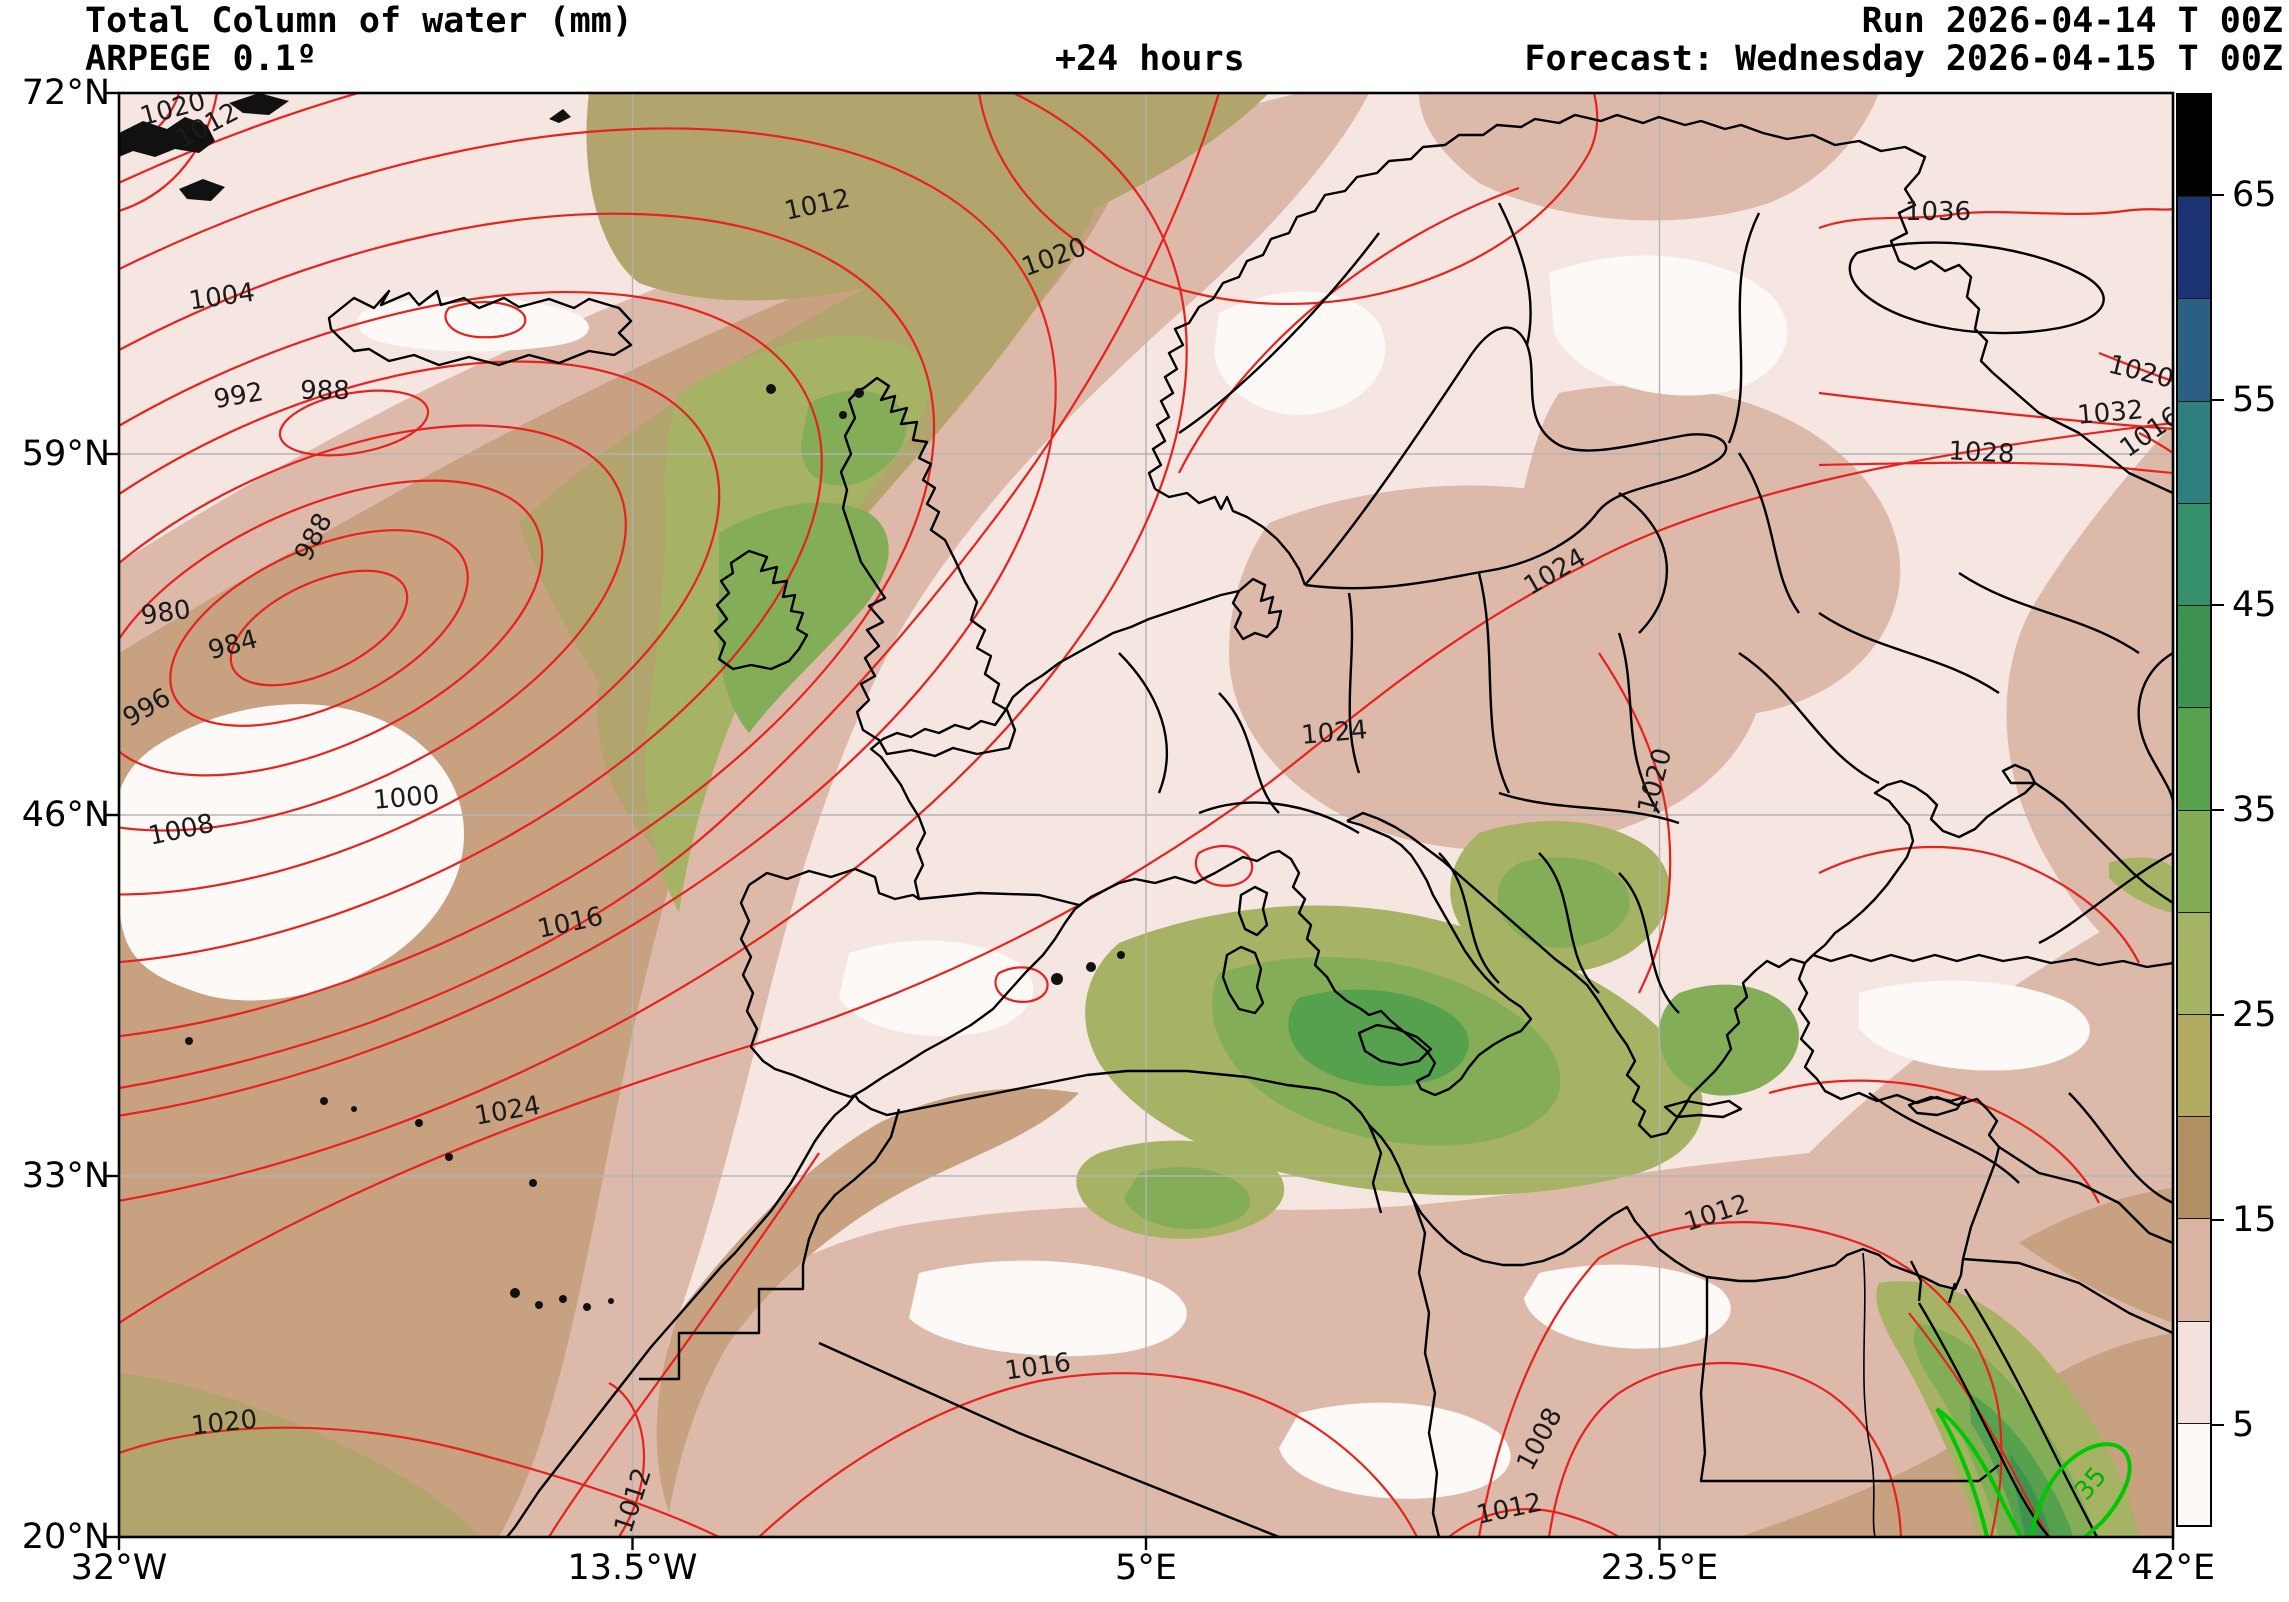  What do you see at coordinates (65, 1176) in the screenshot?
I see `axis-label-lat-3: 33°N` at bounding box center [65, 1176].